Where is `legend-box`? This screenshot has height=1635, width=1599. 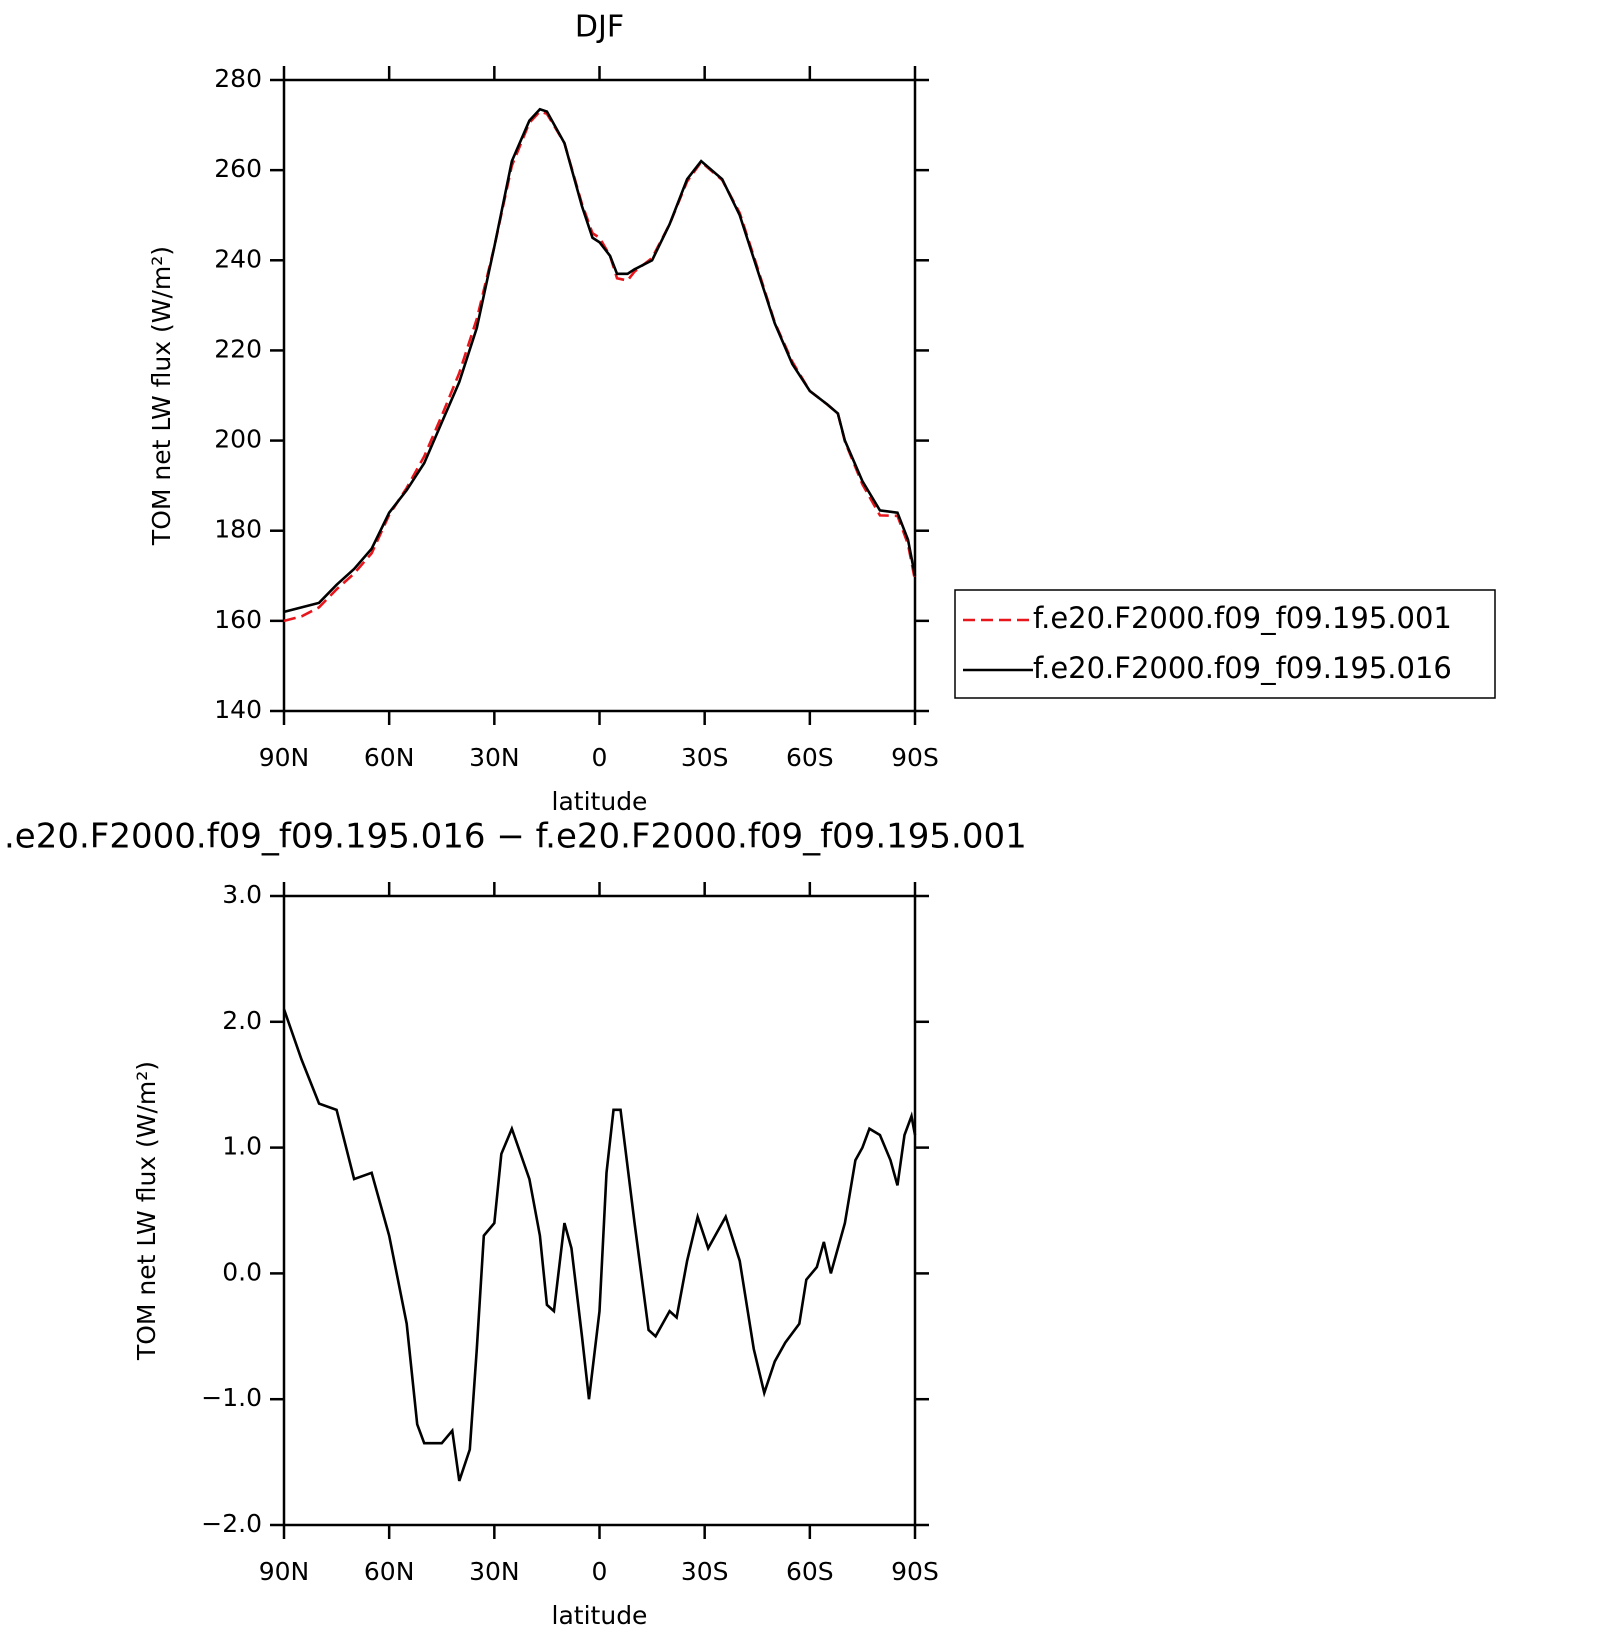
legend-box is located at coordinates (1225, 644).